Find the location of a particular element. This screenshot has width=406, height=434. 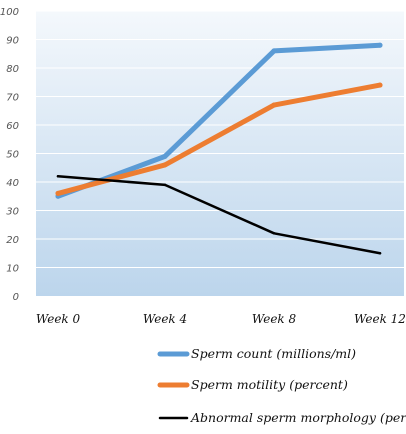

y-tick-label: 20 is located at coordinates (12, 240).